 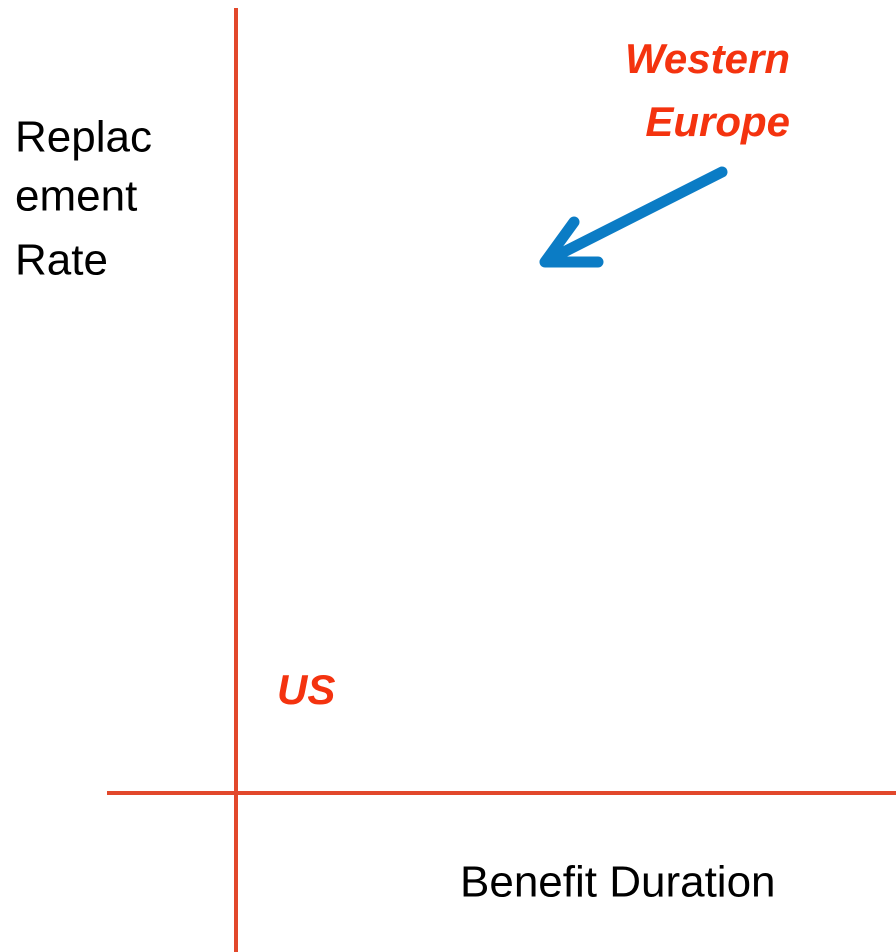 What do you see at coordinates (76, 196) in the screenshot?
I see `y-axis-label: ement` at bounding box center [76, 196].